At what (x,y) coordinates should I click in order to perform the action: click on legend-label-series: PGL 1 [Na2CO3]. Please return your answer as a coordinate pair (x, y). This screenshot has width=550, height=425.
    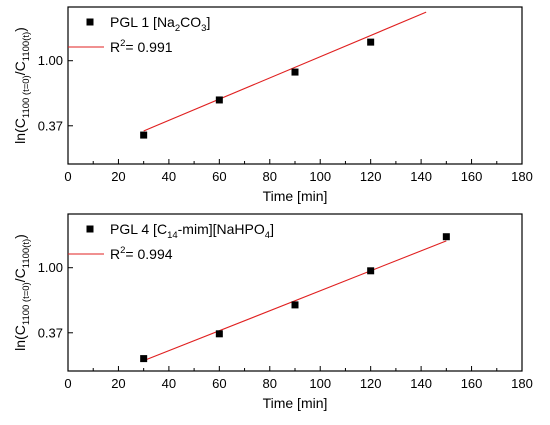
    Looking at the image, I should click on (160, 24).